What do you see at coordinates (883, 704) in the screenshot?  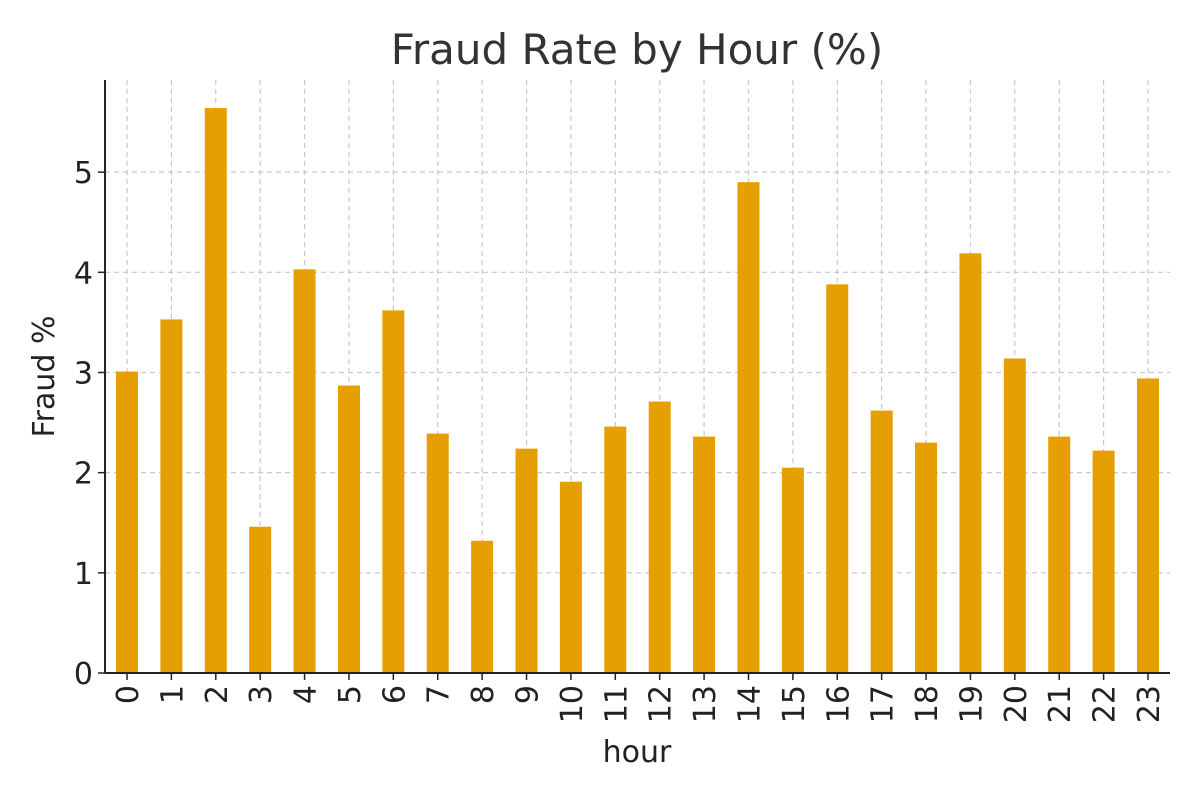 I see `x-tick-label: 17` at bounding box center [883, 704].